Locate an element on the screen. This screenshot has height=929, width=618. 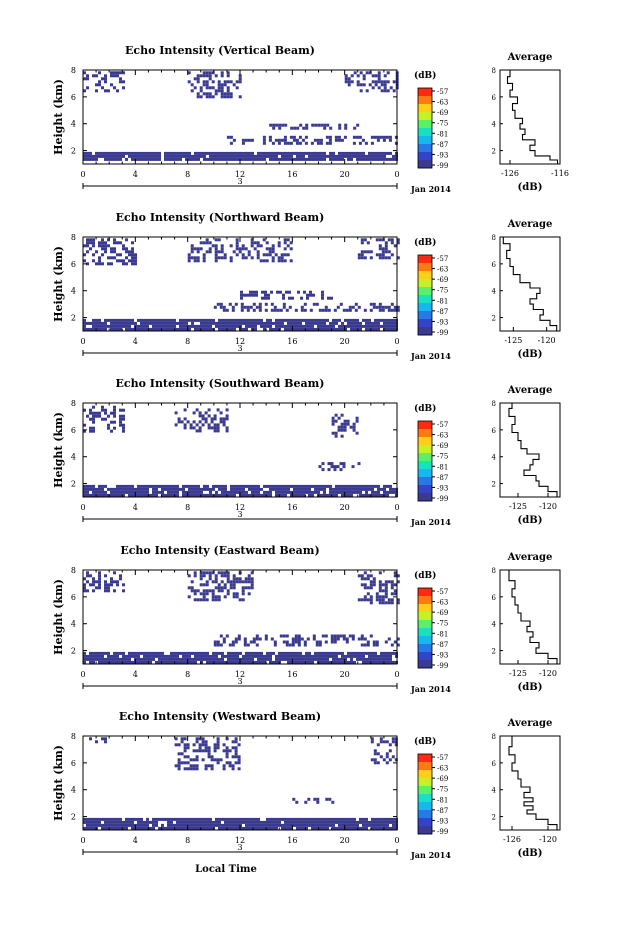
panel-5-average-ytick-label: 8 is located at coordinates (494, 737).